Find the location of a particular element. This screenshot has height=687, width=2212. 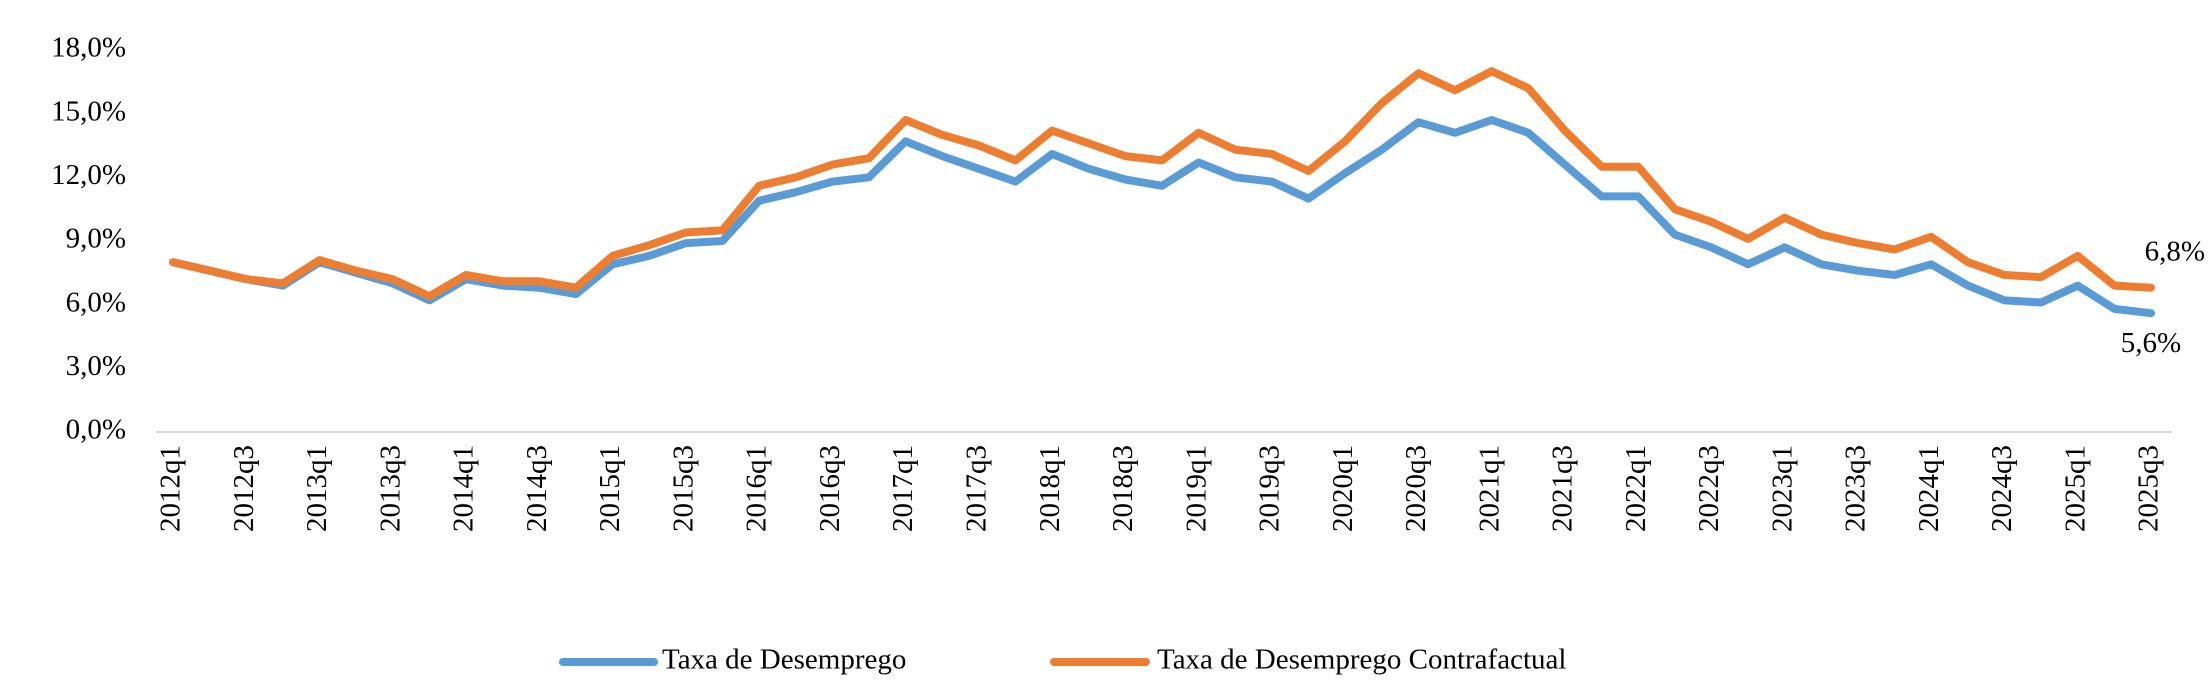

x-tick-label: 2025q1 is located at coordinates (2075, 488).